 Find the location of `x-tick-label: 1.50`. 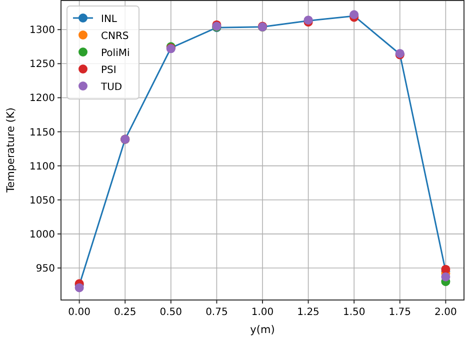

x-tick-label: 1.50 is located at coordinates (354, 312).